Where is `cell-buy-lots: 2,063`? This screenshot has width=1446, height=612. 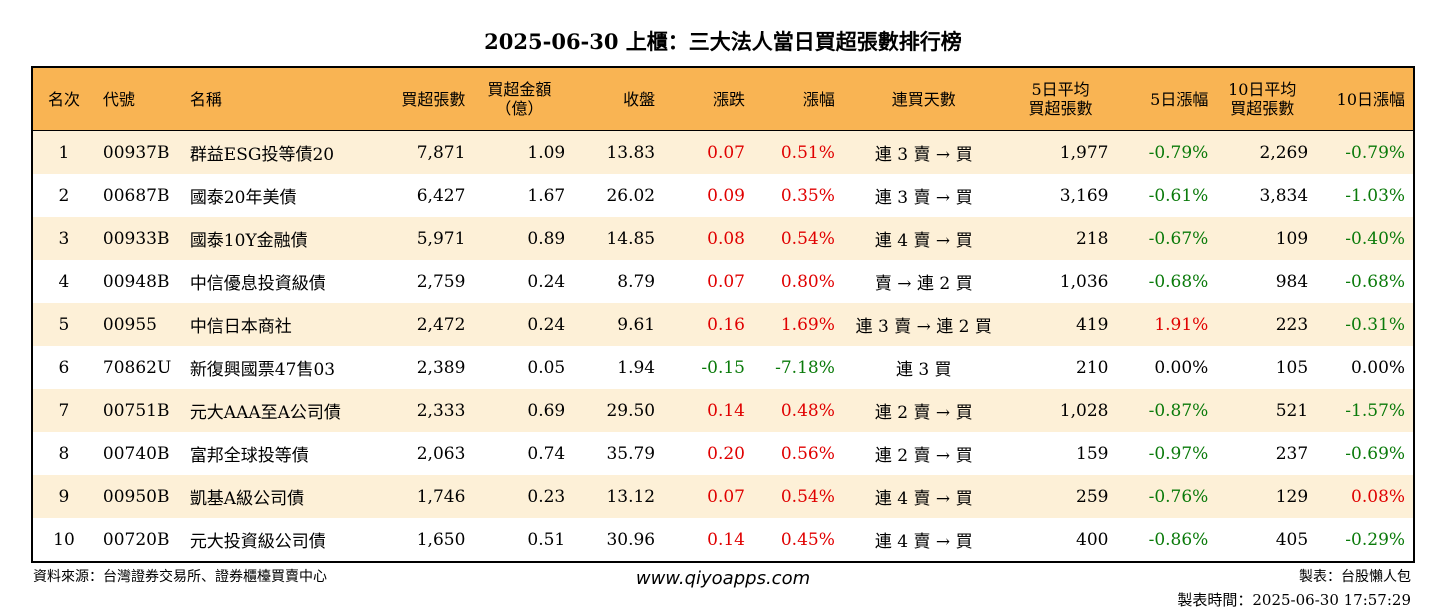 cell-buy-lots: 2,063 is located at coordinates (441, 453).